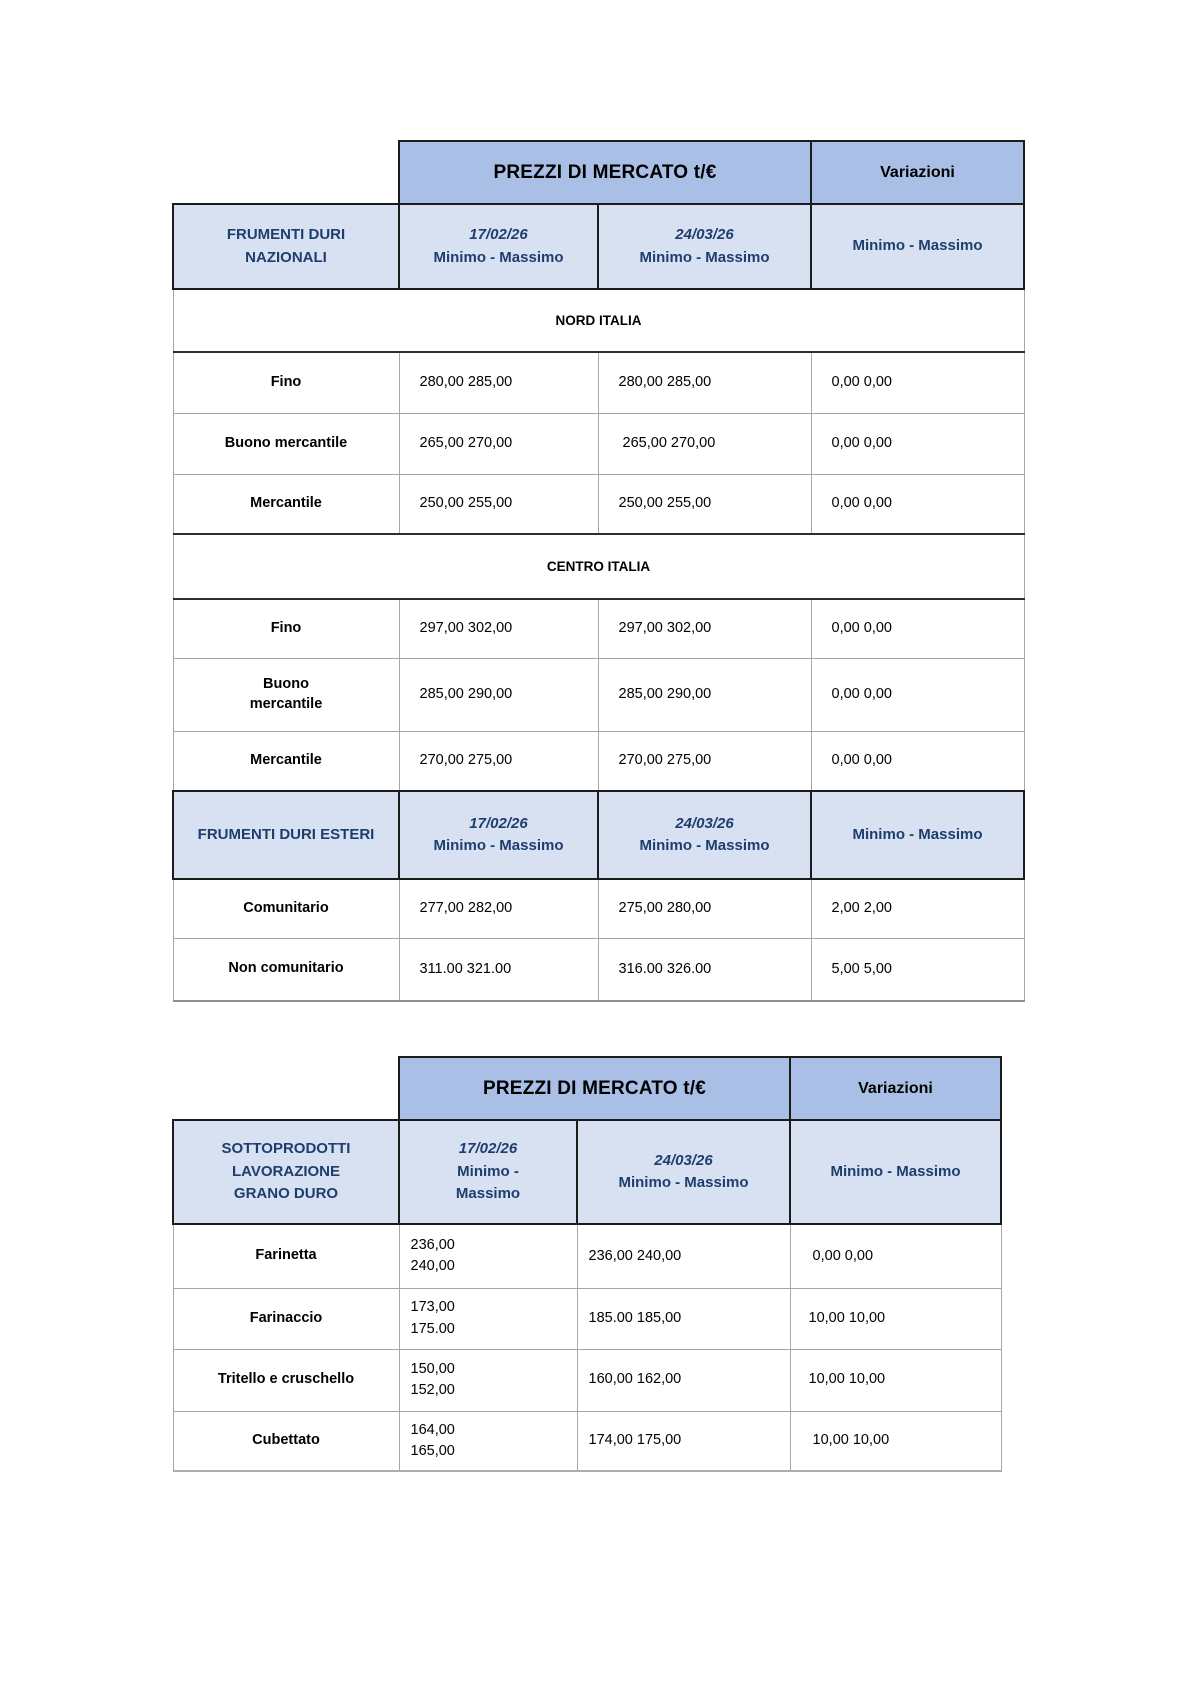 The height and width of the screenshot is (1684, 1190). Describe the element at coordinates (488, 1318) in the screenshot. I see `price-cell: 173,00 175.00` at that location.